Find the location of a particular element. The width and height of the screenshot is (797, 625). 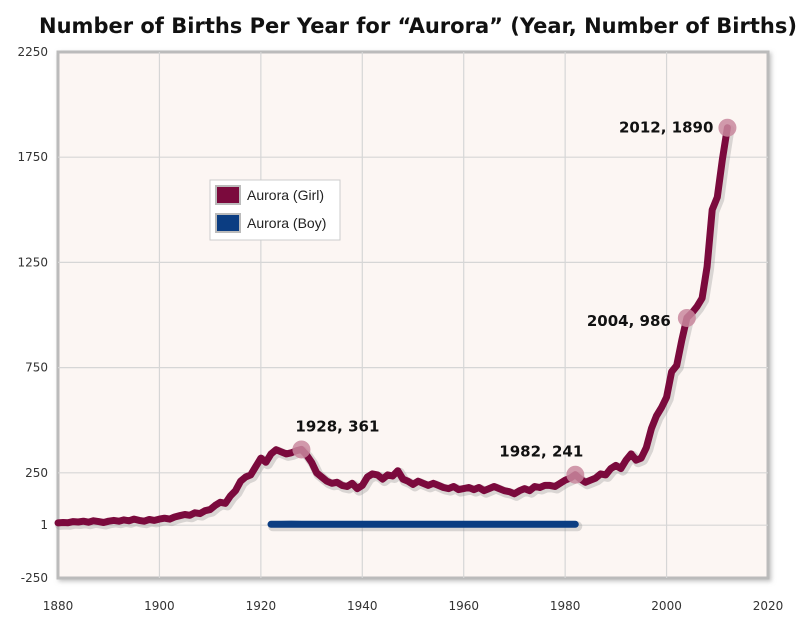

x-axis: 1880 1900 1920 1940 1960 1980 2000 2020 is located at coordinates (413, 606).